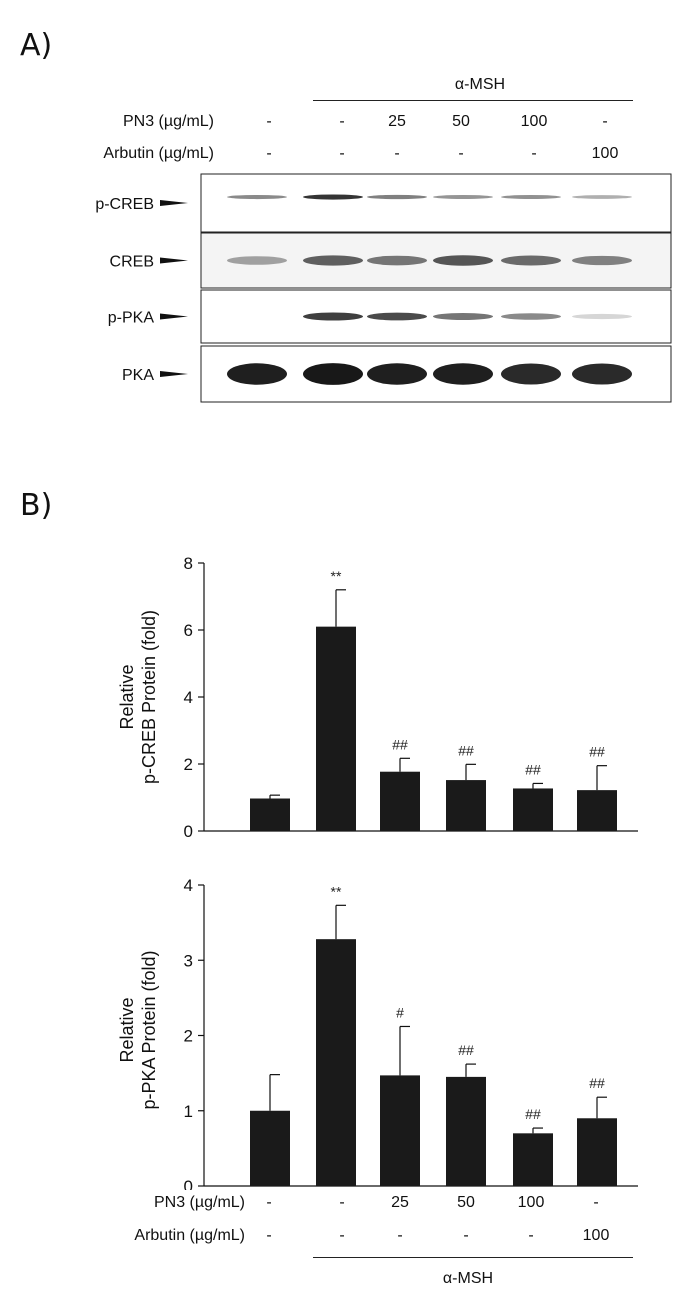  What do you see at coordinates (188, 960) in the screenshot?
I see `y-tick-label: 3` at bounding box center [188, 960].